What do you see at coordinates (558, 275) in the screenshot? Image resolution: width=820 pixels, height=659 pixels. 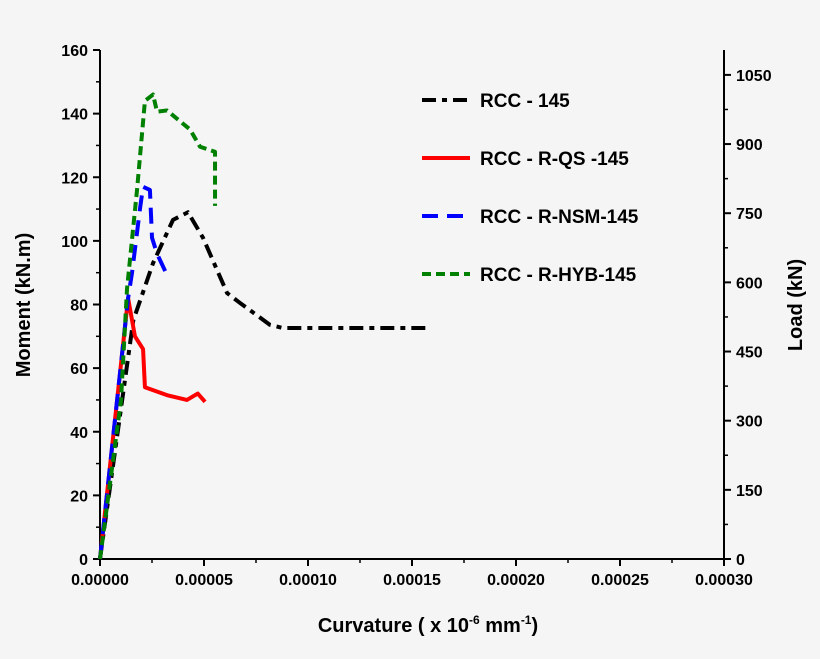 I see `legend-label: RCC - R-HYB-145` at bounding box center [558, 275].